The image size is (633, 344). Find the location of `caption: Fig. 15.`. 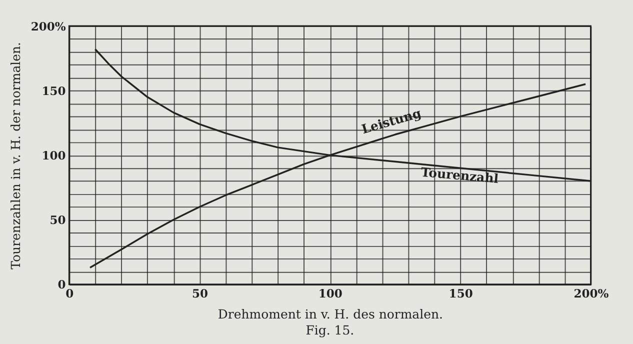

caption: Fig. 15. is located at coordinates (330, 330).